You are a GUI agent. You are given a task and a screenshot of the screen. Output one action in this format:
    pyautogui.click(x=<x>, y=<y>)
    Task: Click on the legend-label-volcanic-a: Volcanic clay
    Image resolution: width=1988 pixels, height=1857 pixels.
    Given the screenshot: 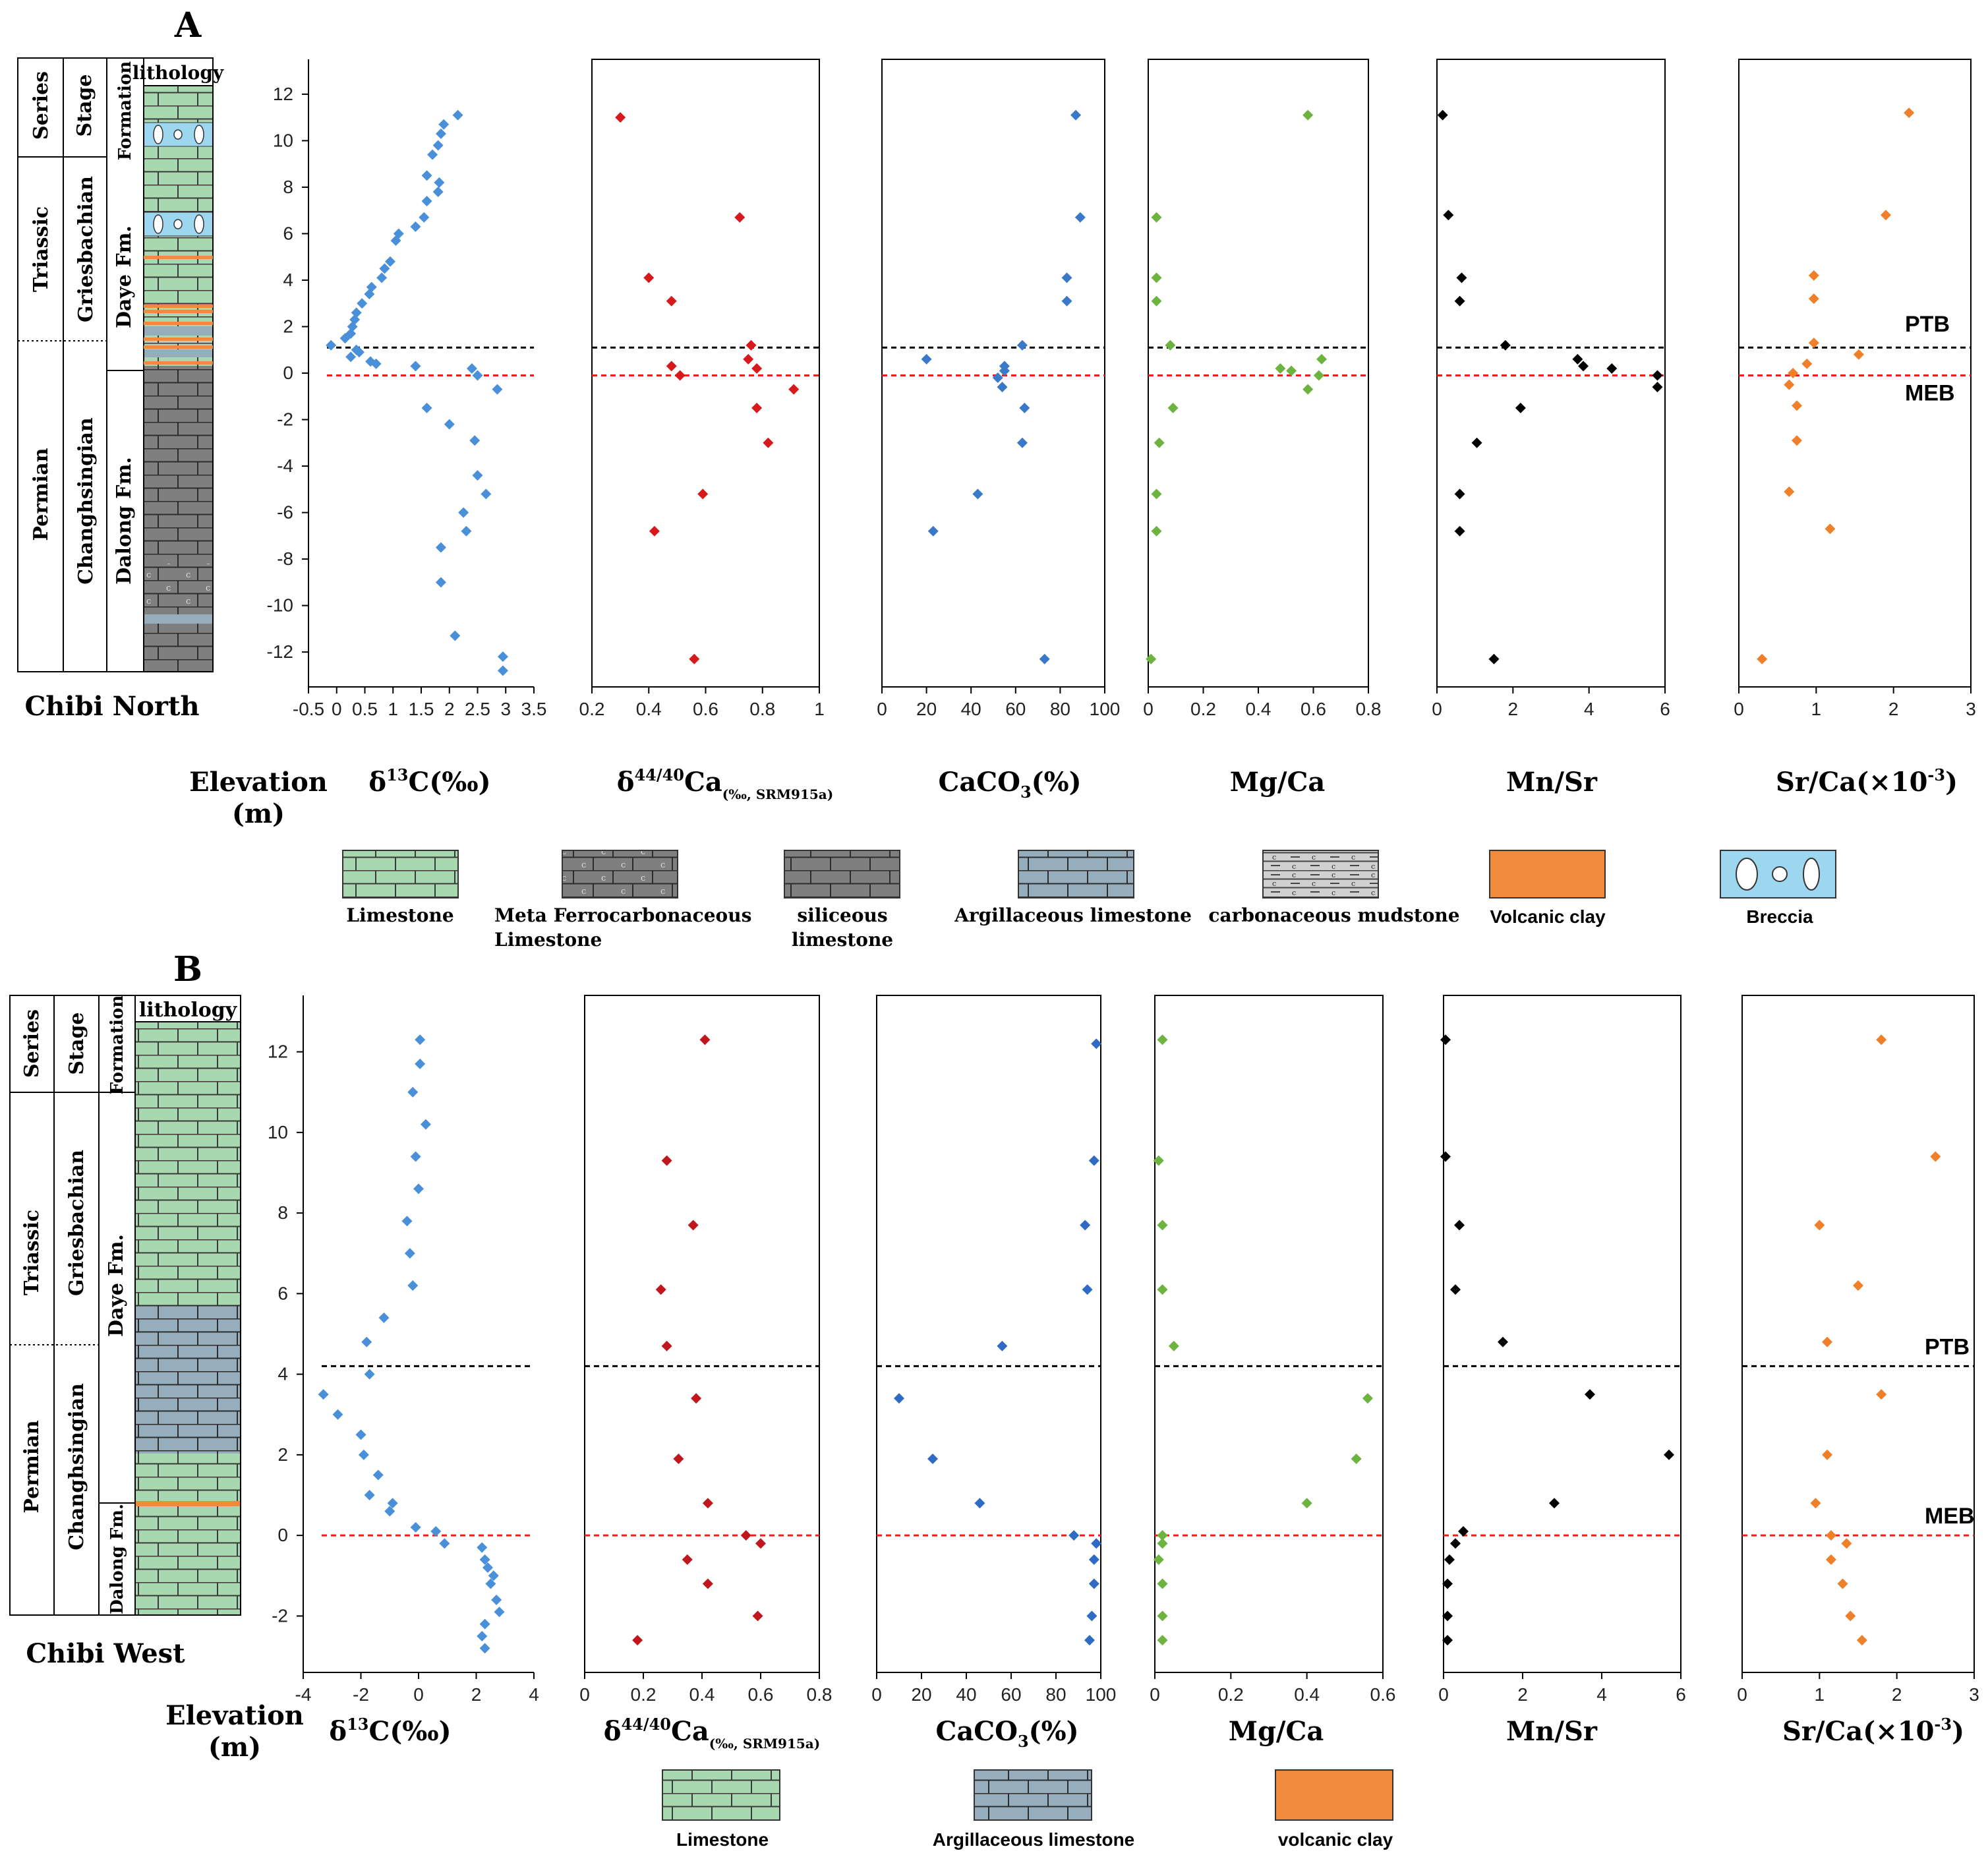 What is the action you would take?
    pyautogui.click(x=1548, y=917)
    